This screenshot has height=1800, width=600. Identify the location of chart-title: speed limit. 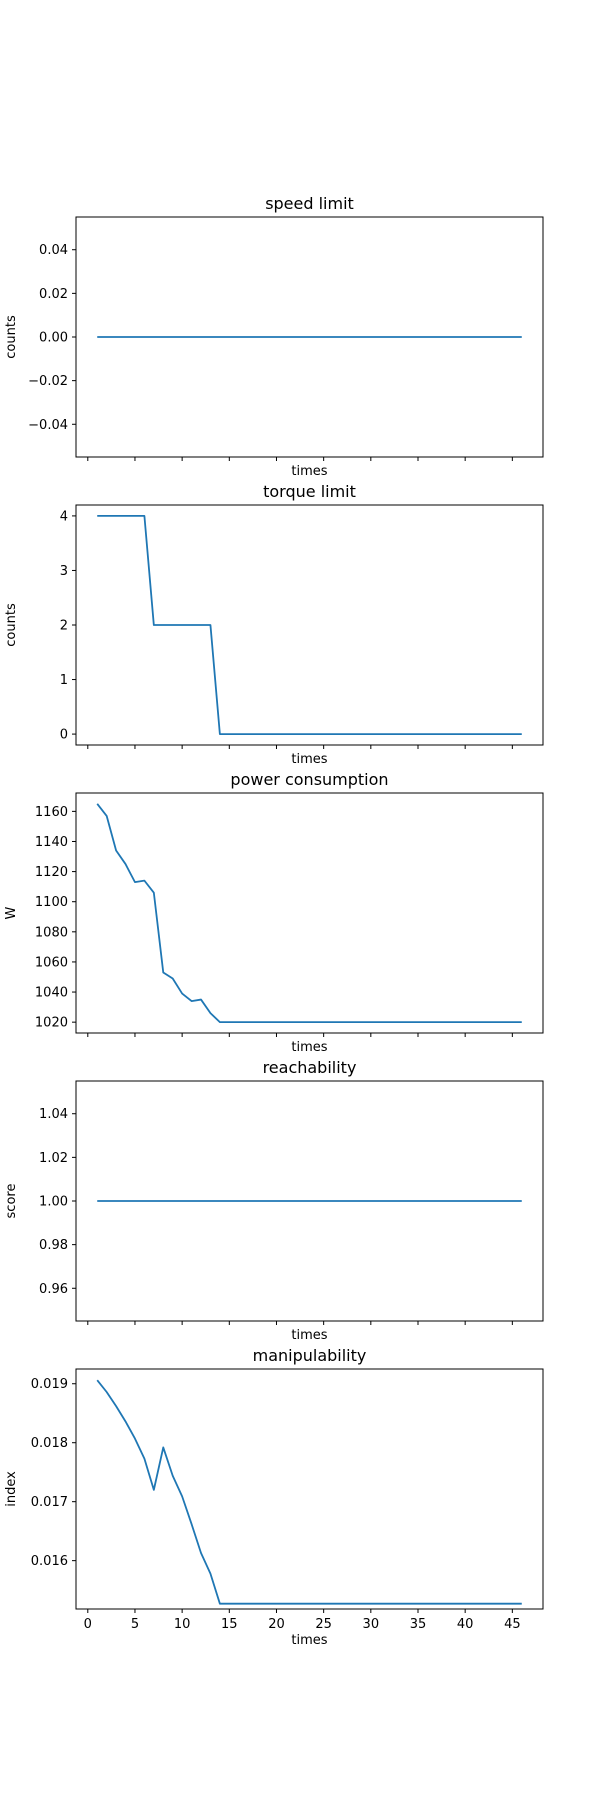
(309, 203).